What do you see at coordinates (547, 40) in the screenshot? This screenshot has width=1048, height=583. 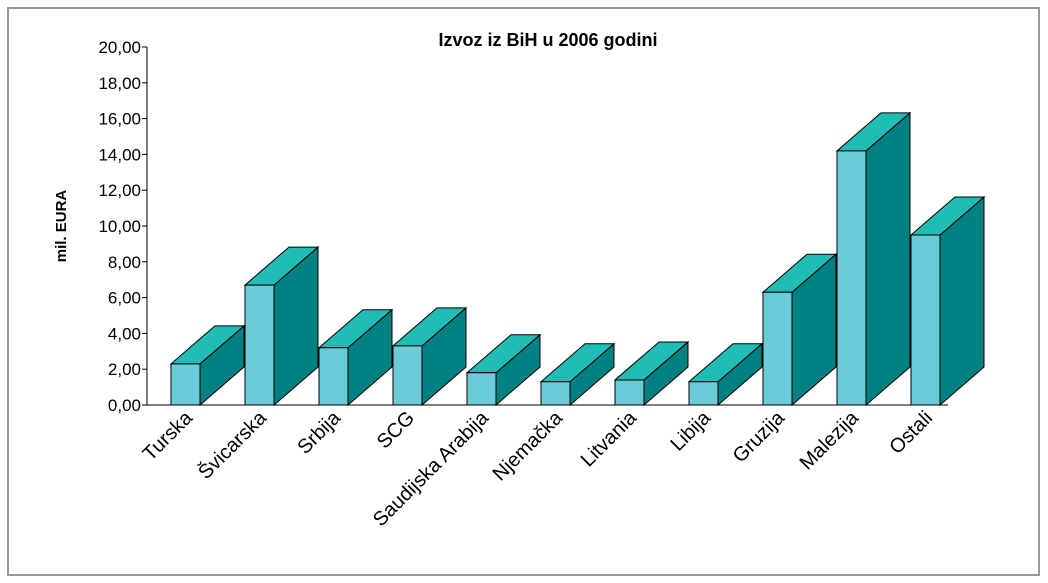 I see `chart-title: Izvoz iz BiH u 2006 godini` at bounding box center [547, 40].